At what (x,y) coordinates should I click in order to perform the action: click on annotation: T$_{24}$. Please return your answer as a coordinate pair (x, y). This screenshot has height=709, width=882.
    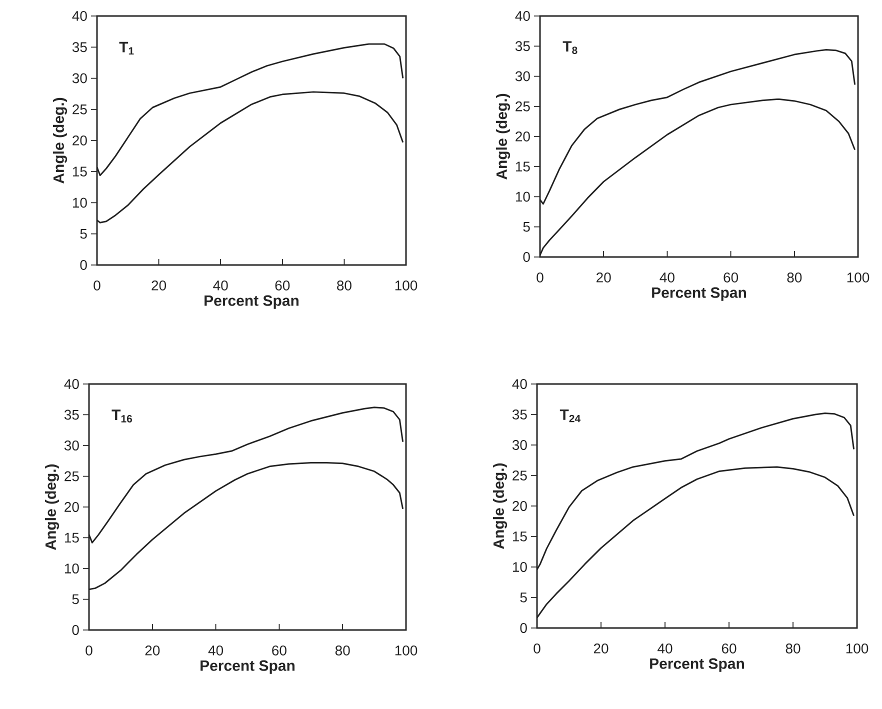
    Looking at the image, I should click on (570, 415).